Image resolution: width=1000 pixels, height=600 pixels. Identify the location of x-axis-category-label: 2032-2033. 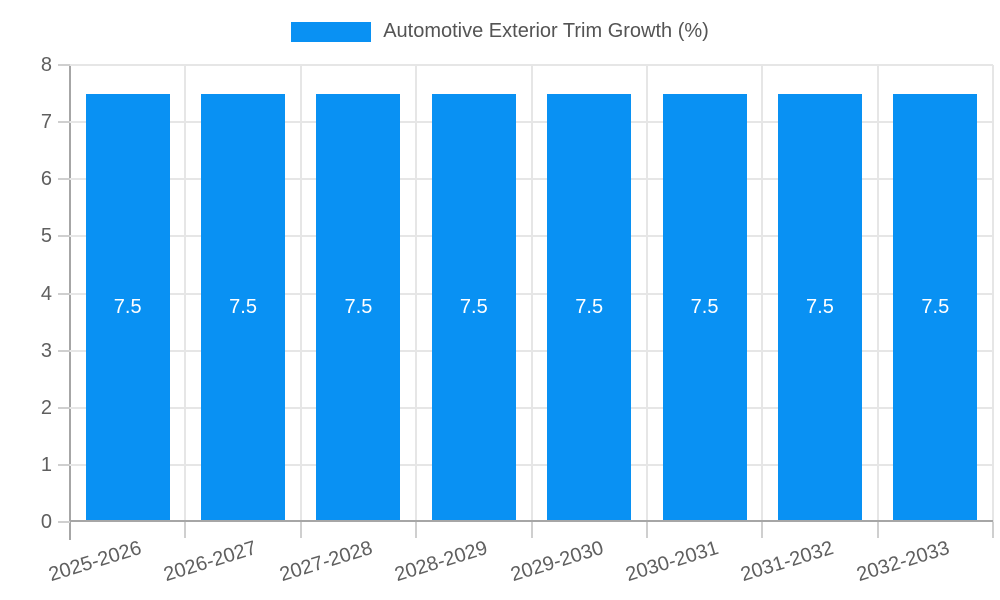
(902, 562).